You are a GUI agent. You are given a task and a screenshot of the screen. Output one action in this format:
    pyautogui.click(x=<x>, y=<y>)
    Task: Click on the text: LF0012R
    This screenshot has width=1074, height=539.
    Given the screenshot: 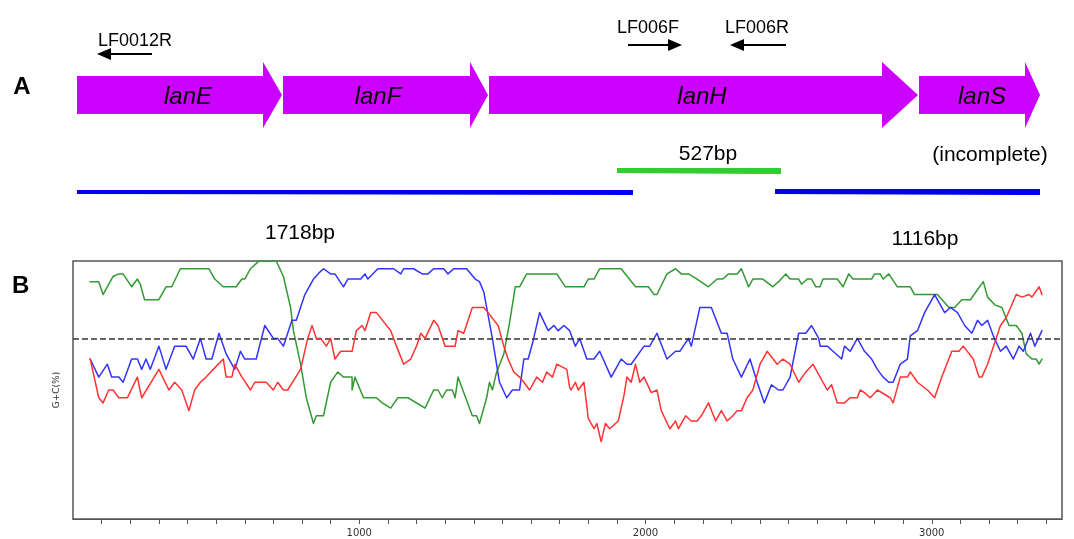 What is the action you would take?
    pyautogui.click(x=135, y=40)
    